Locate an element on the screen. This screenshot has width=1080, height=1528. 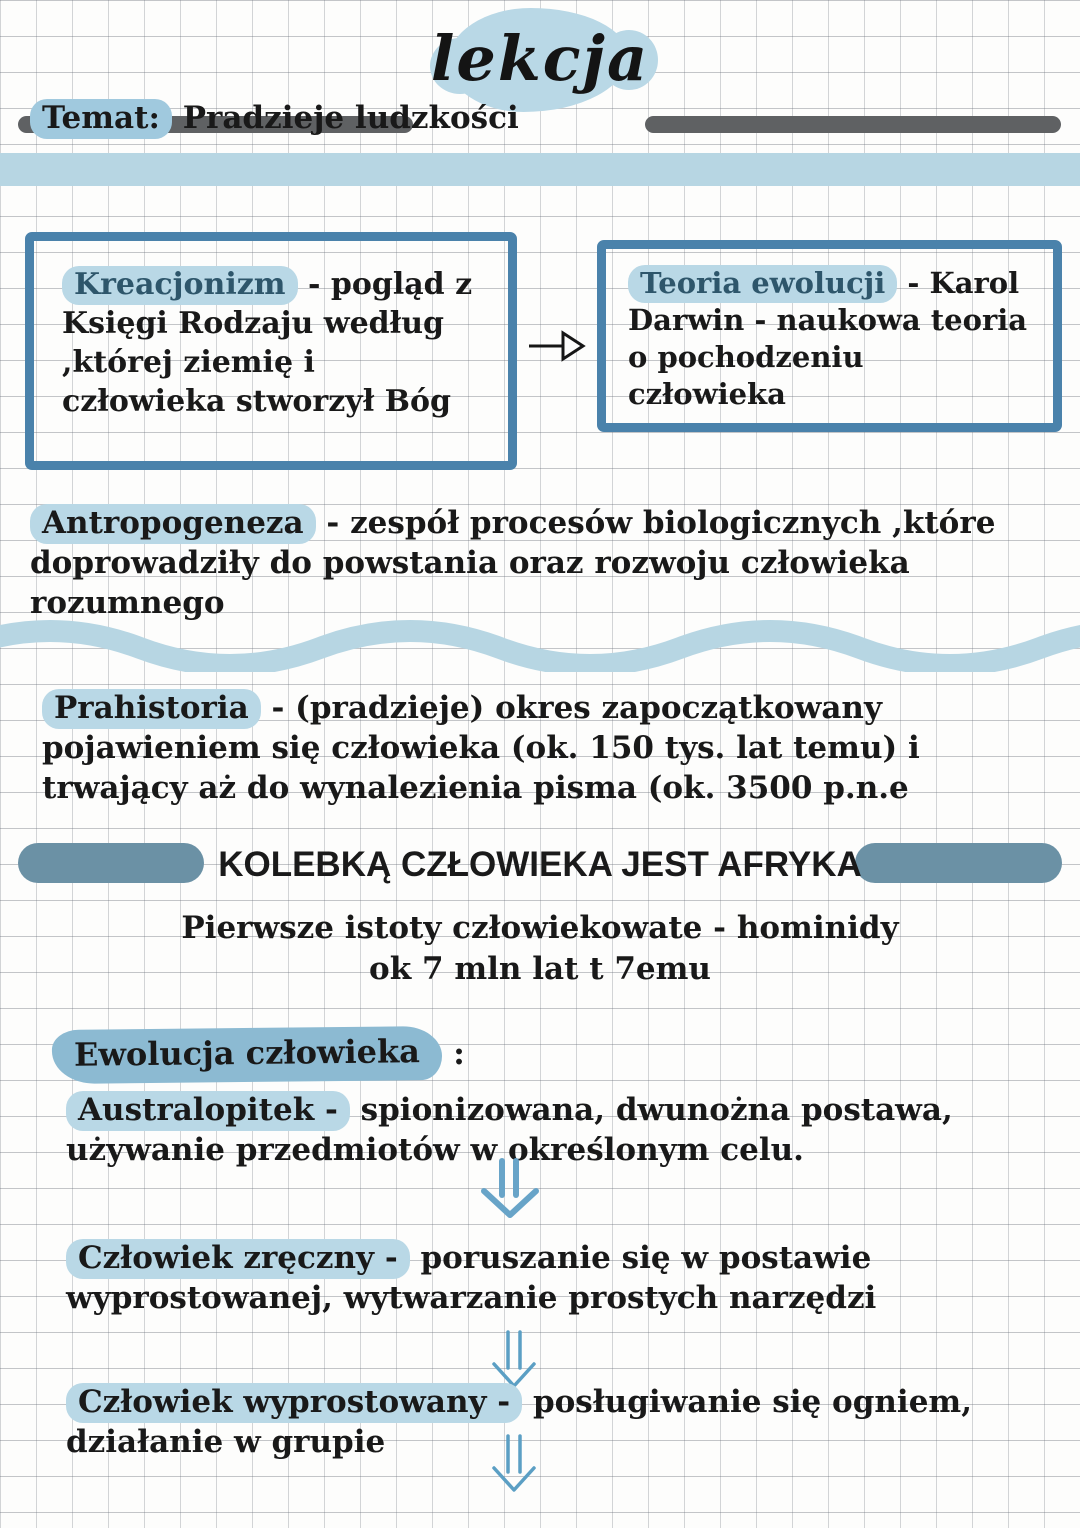
evolution-list-heading: Ewolucja człowieka : is located at coordinates (258, 1055).